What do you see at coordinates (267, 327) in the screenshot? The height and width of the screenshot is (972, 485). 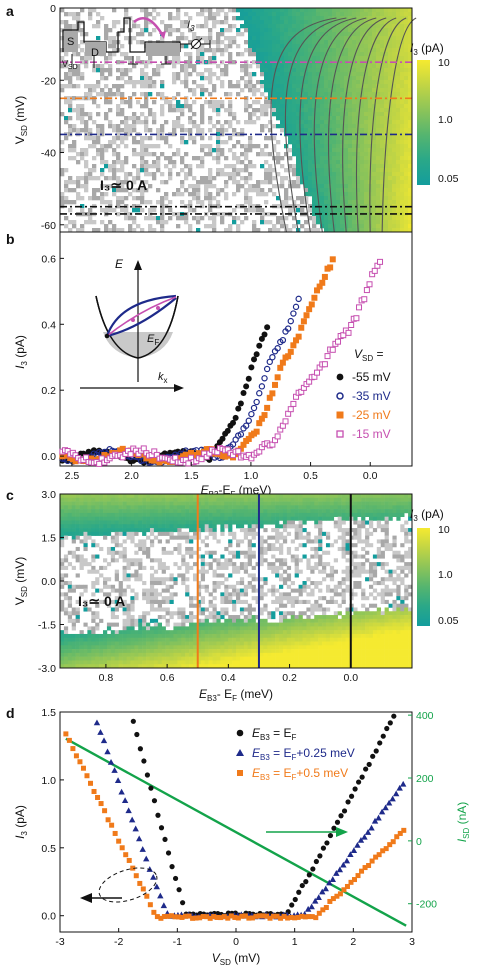 I see `data-point-black` at bounding box center [267, 327].